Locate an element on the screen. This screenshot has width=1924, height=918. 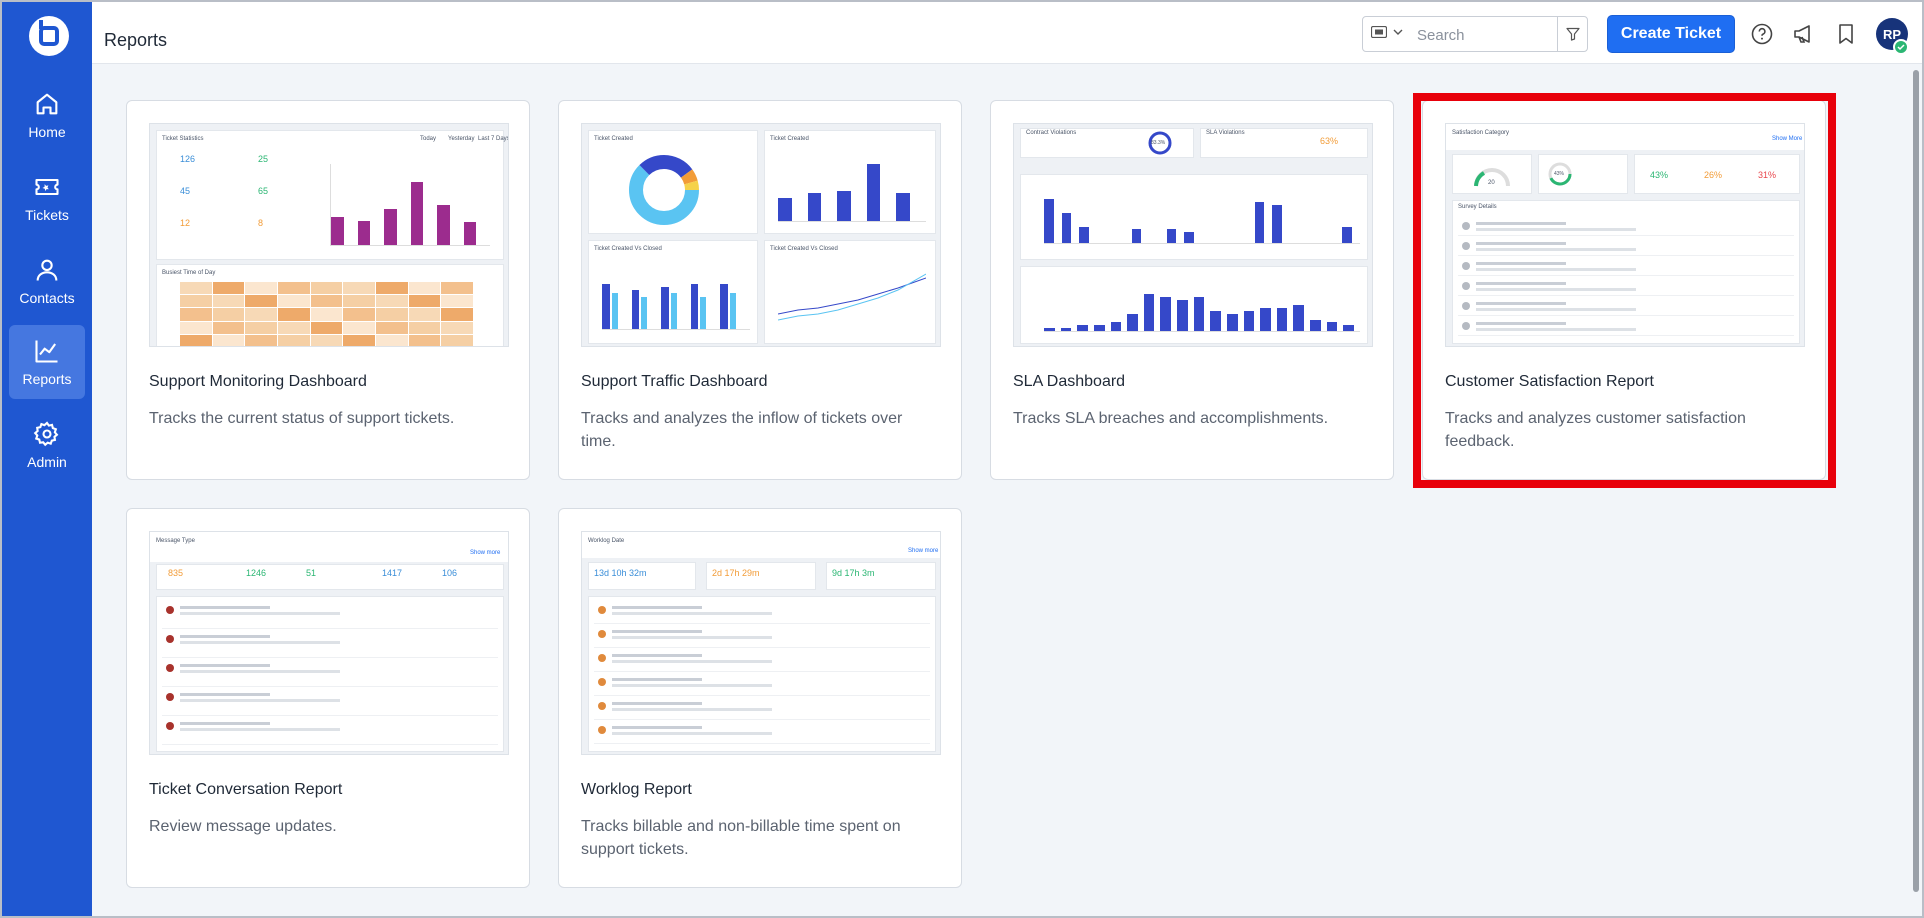
sla-percent: 83.3% is located at coordinates (1158, 143).